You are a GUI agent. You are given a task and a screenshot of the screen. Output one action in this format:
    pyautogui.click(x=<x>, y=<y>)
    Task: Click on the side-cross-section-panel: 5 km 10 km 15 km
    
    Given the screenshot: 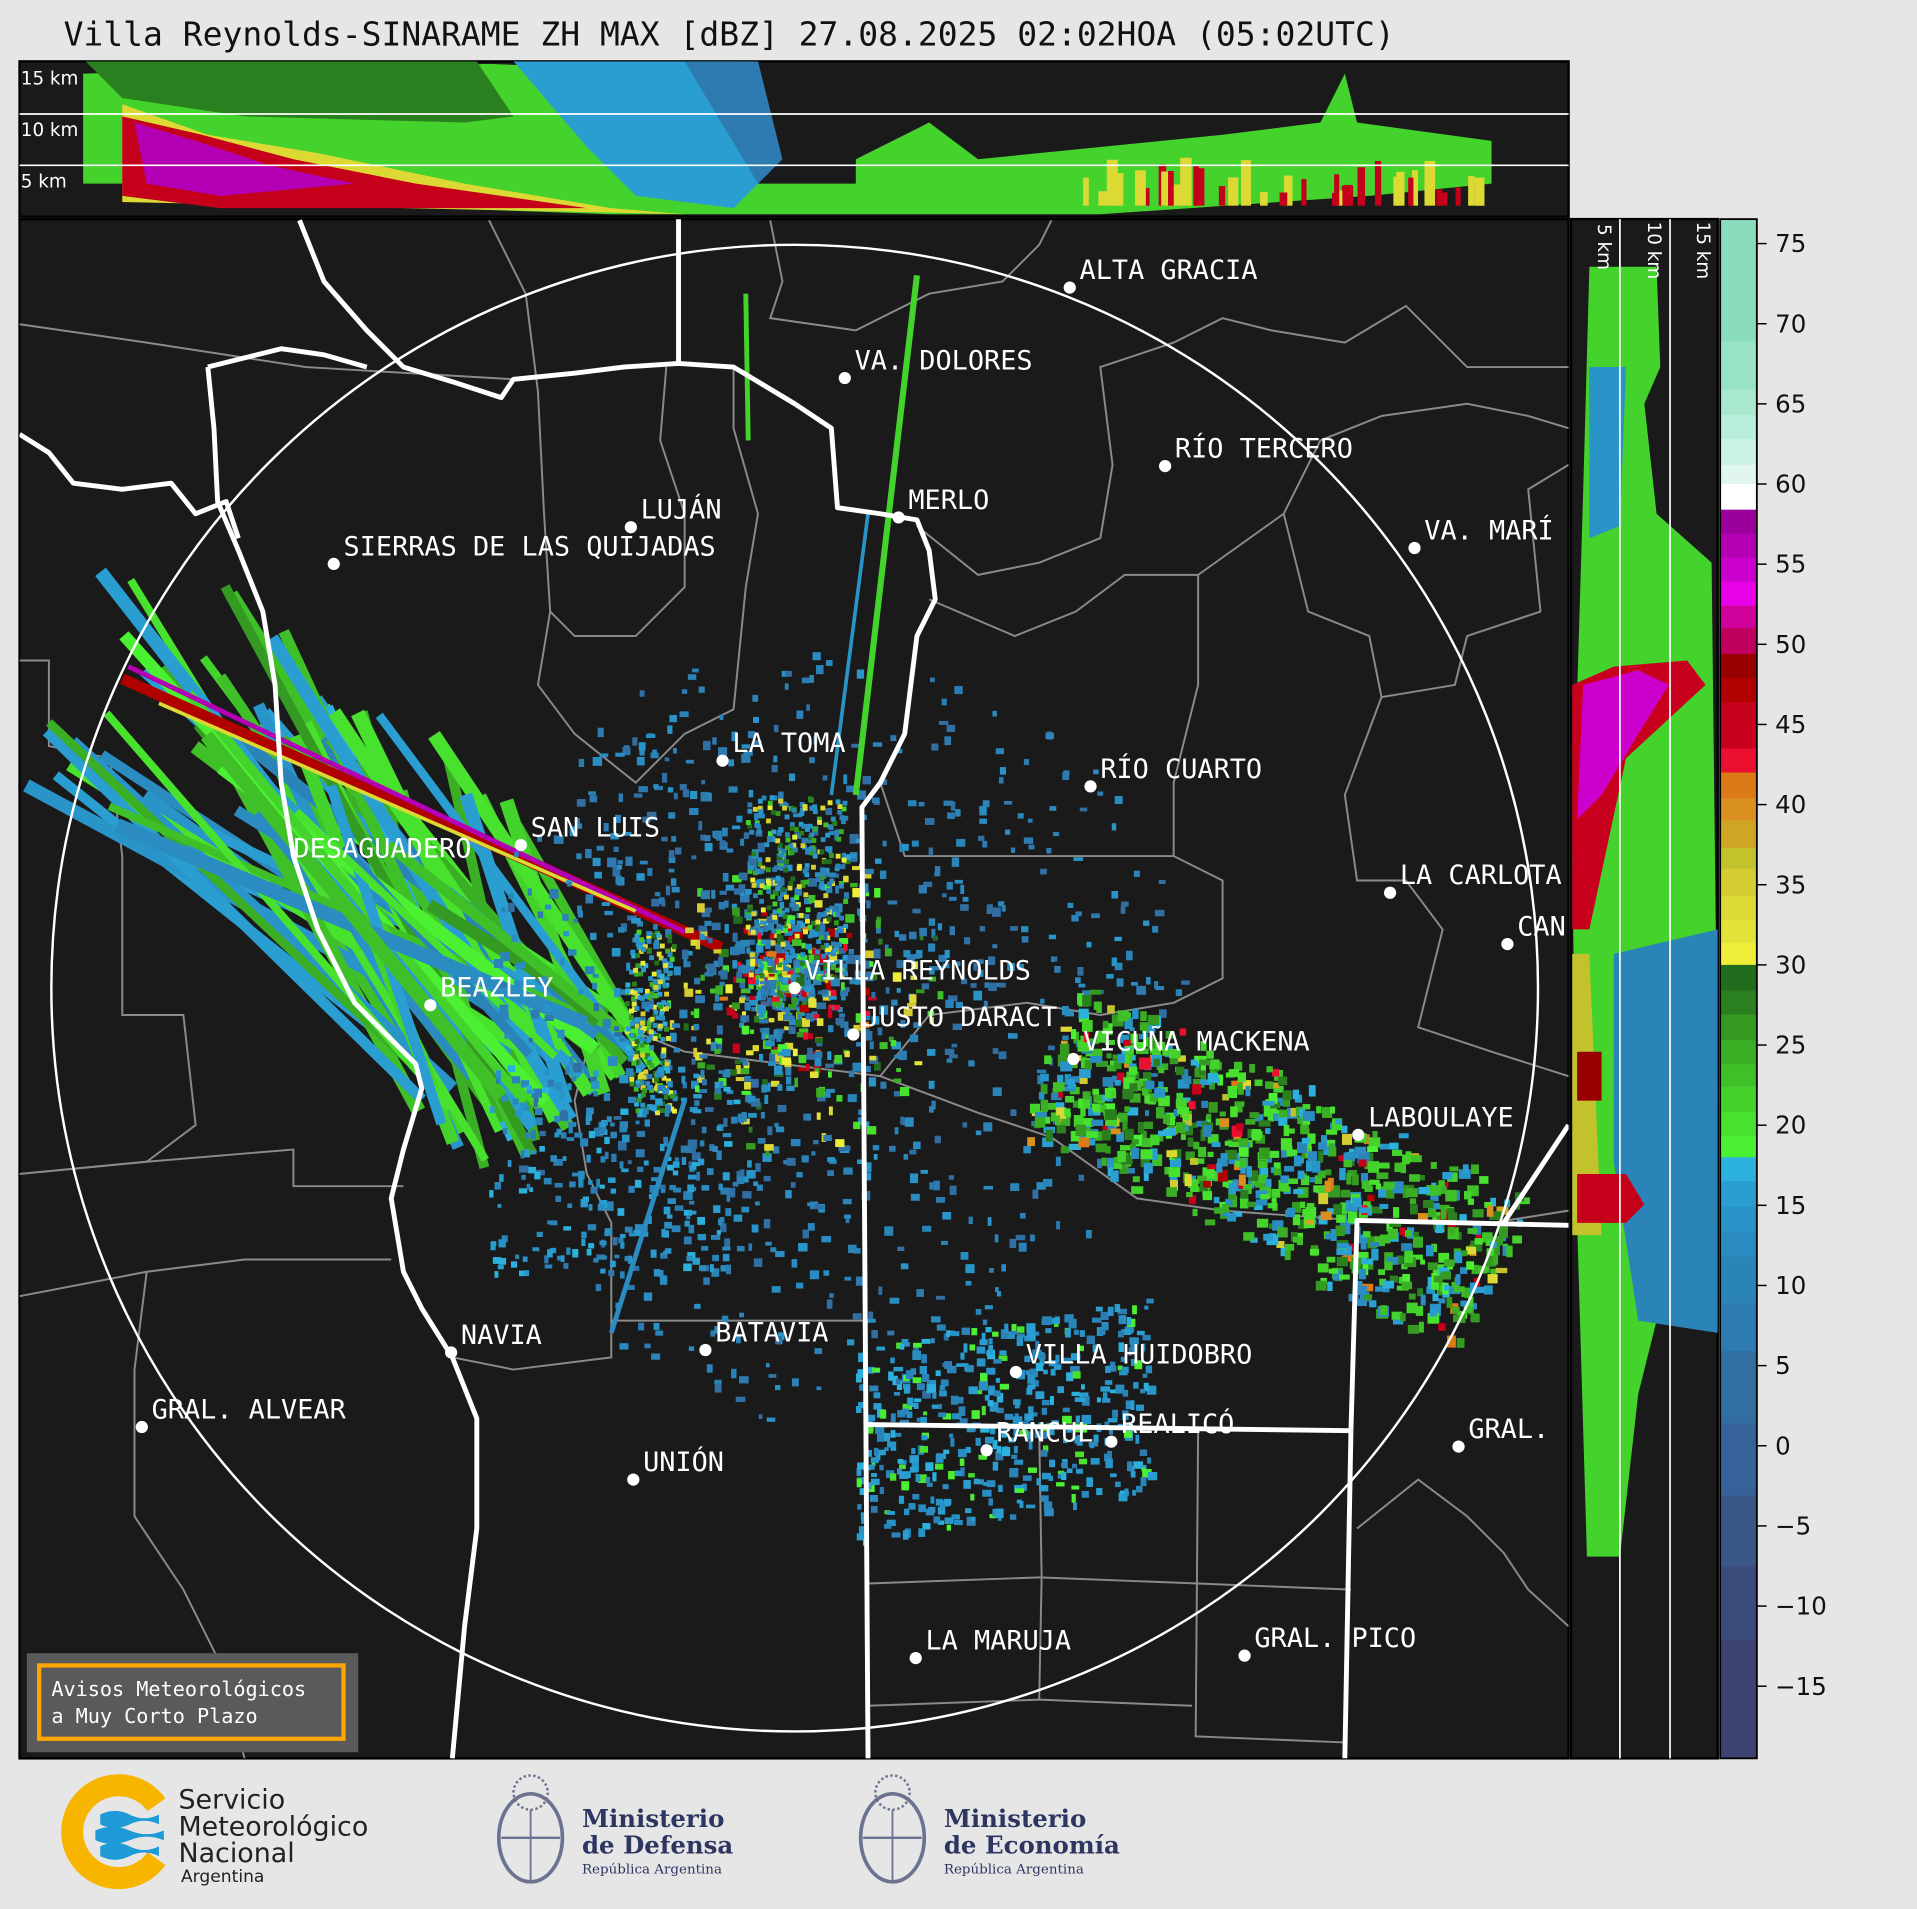 What is the action you would take?
    pyautogui.click(x=1644, y=988)
    